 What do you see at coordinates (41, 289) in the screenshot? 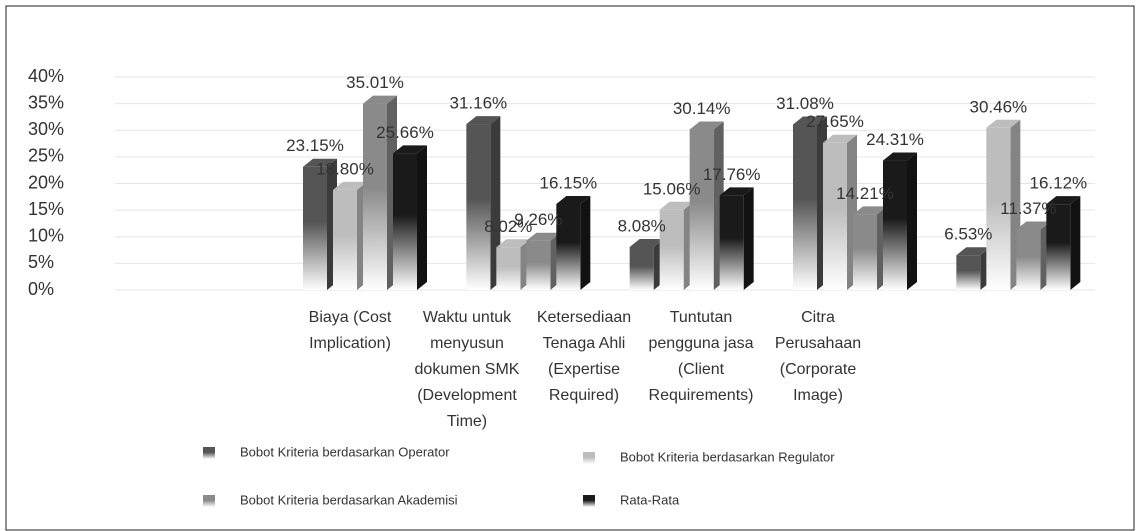
I see `y-tick-label: 0%` at bounding box center [41, 289].